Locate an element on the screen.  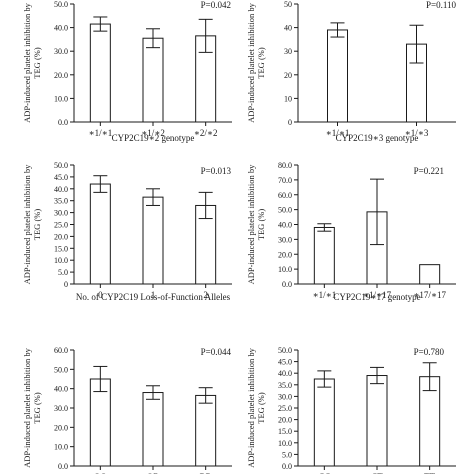
x-tick-label: ∗17/∗17 is located at coordinates (429, 295).